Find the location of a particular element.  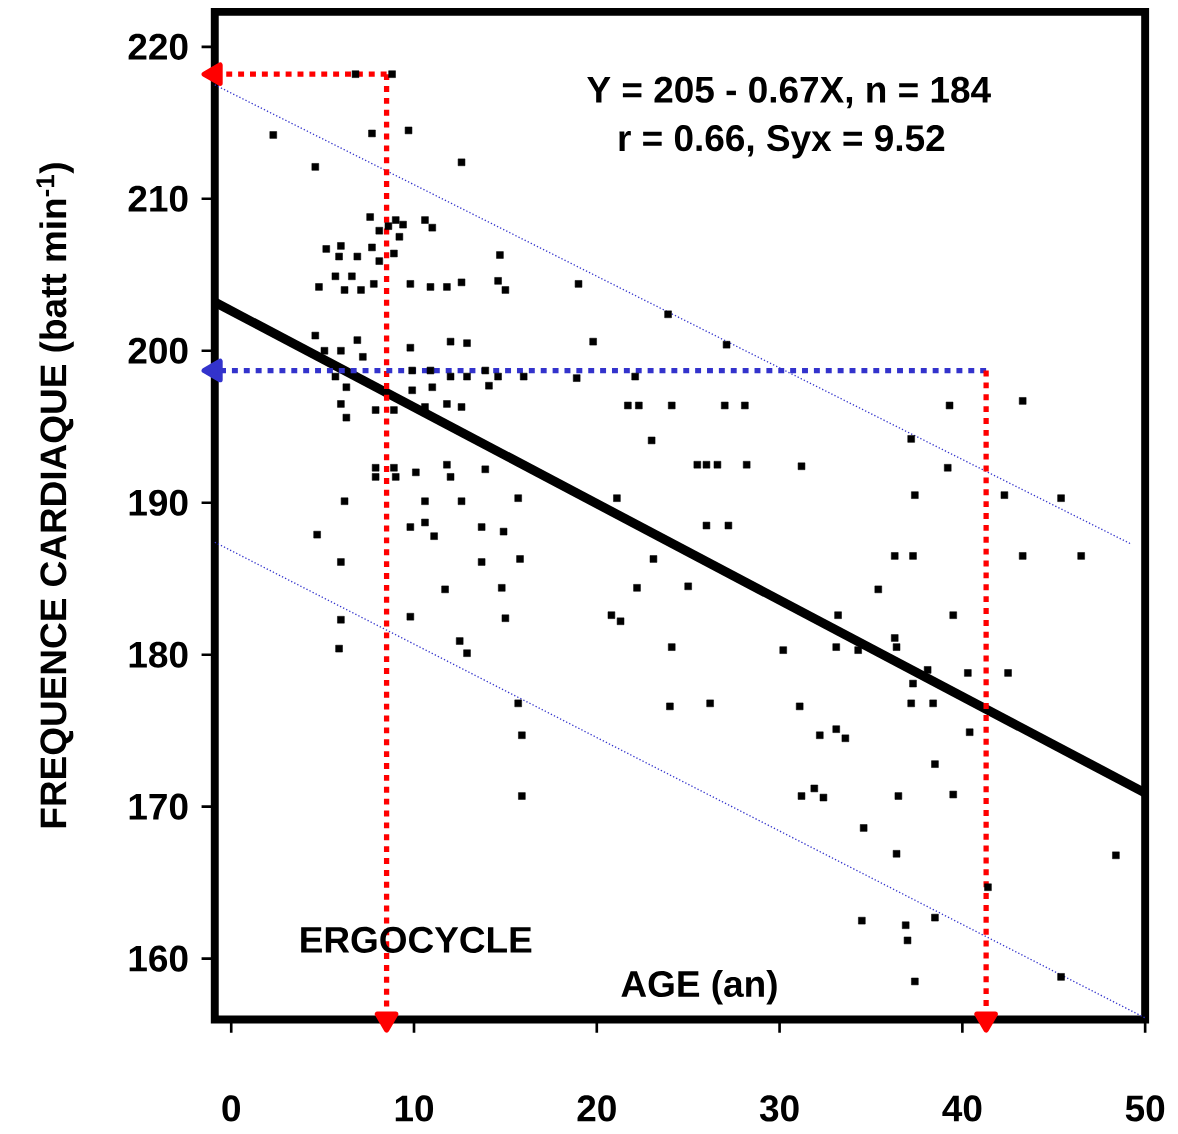

y-axis-title: FREQUENCE CARDIAQUE (batt min$^{-1}$) is located at coordinates (55, 495).